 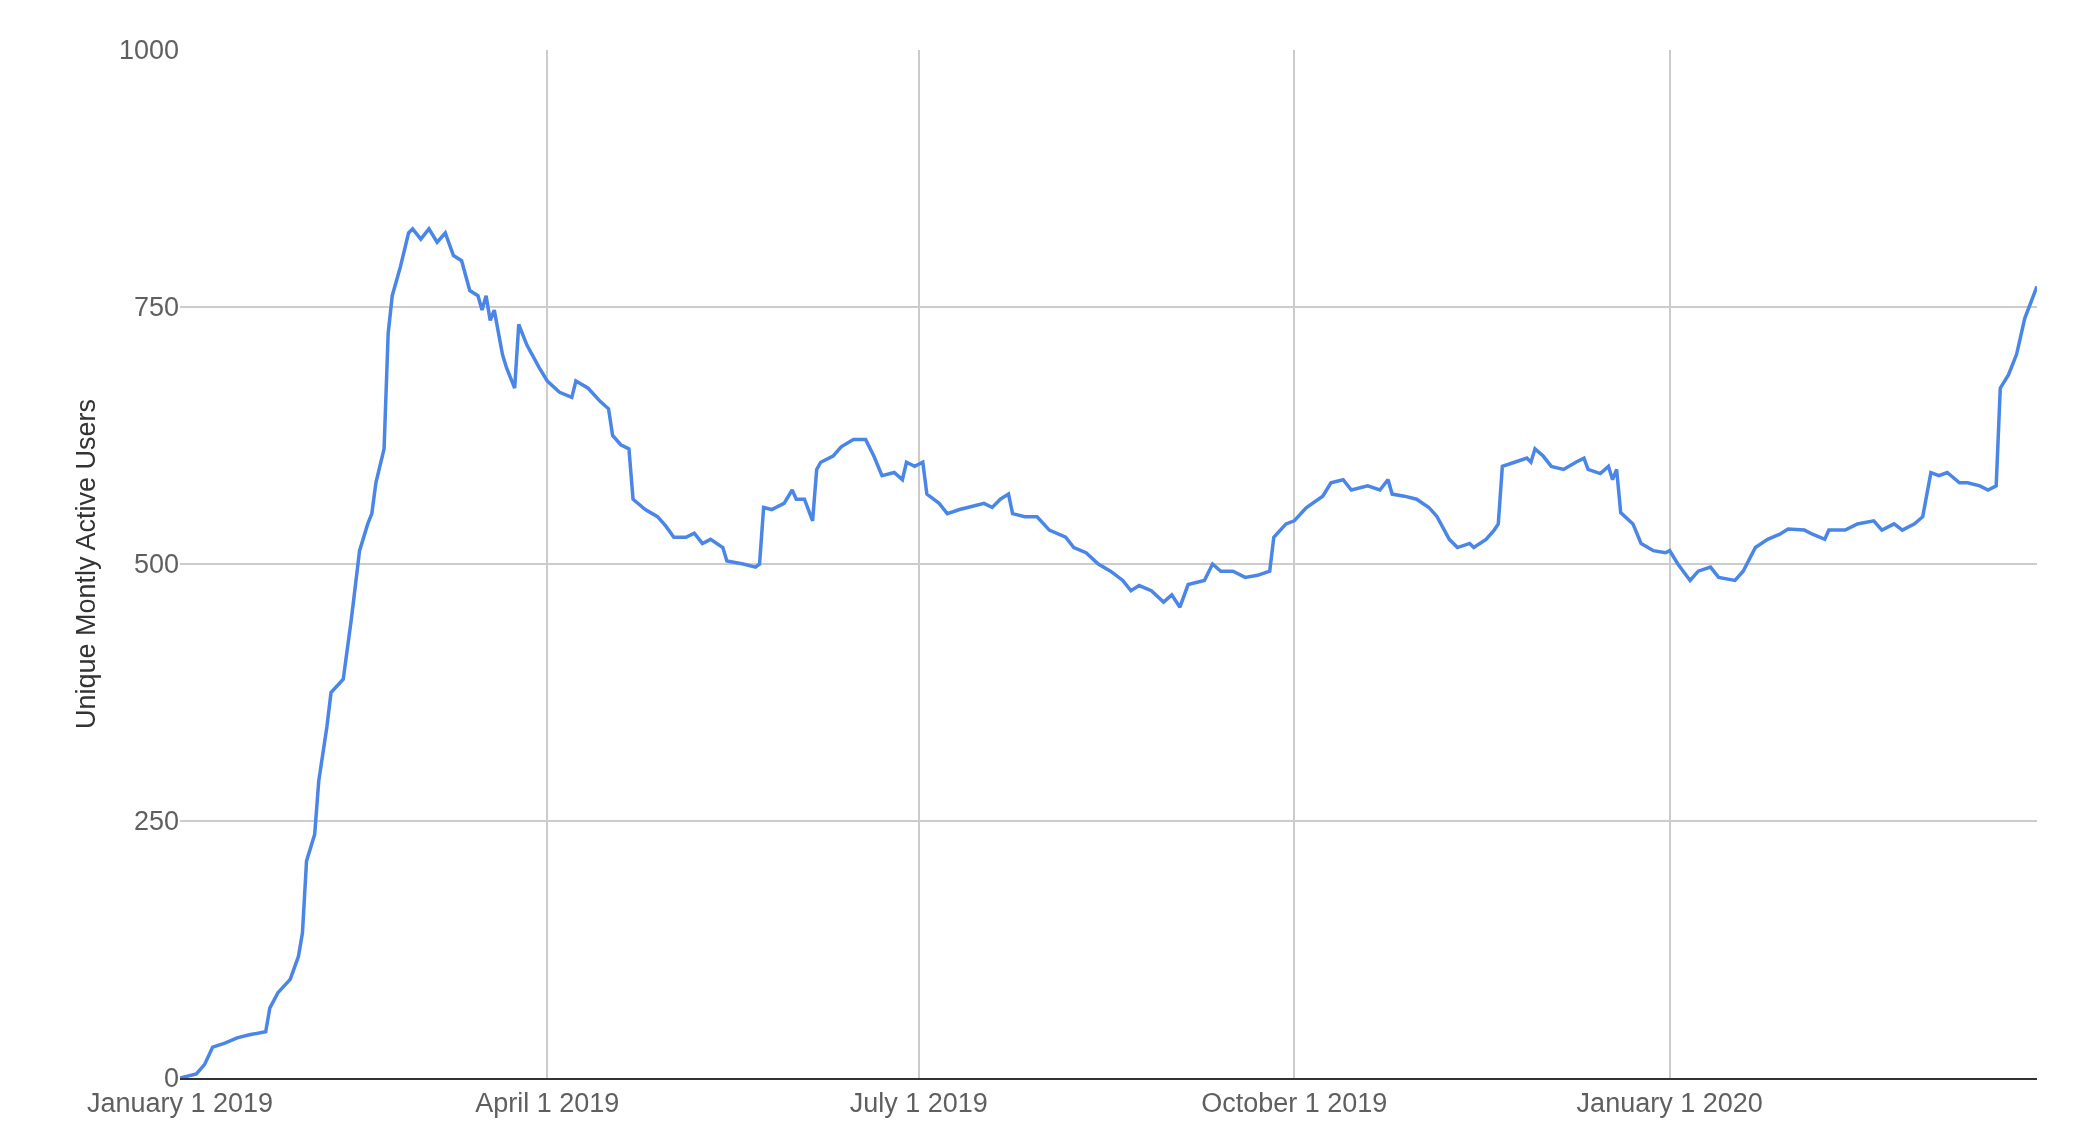 What do you see at coordinates (918, 1103) in the screenshot?
I see `x-tick-label: July 1 2019` at bounding box center [918, 1103].